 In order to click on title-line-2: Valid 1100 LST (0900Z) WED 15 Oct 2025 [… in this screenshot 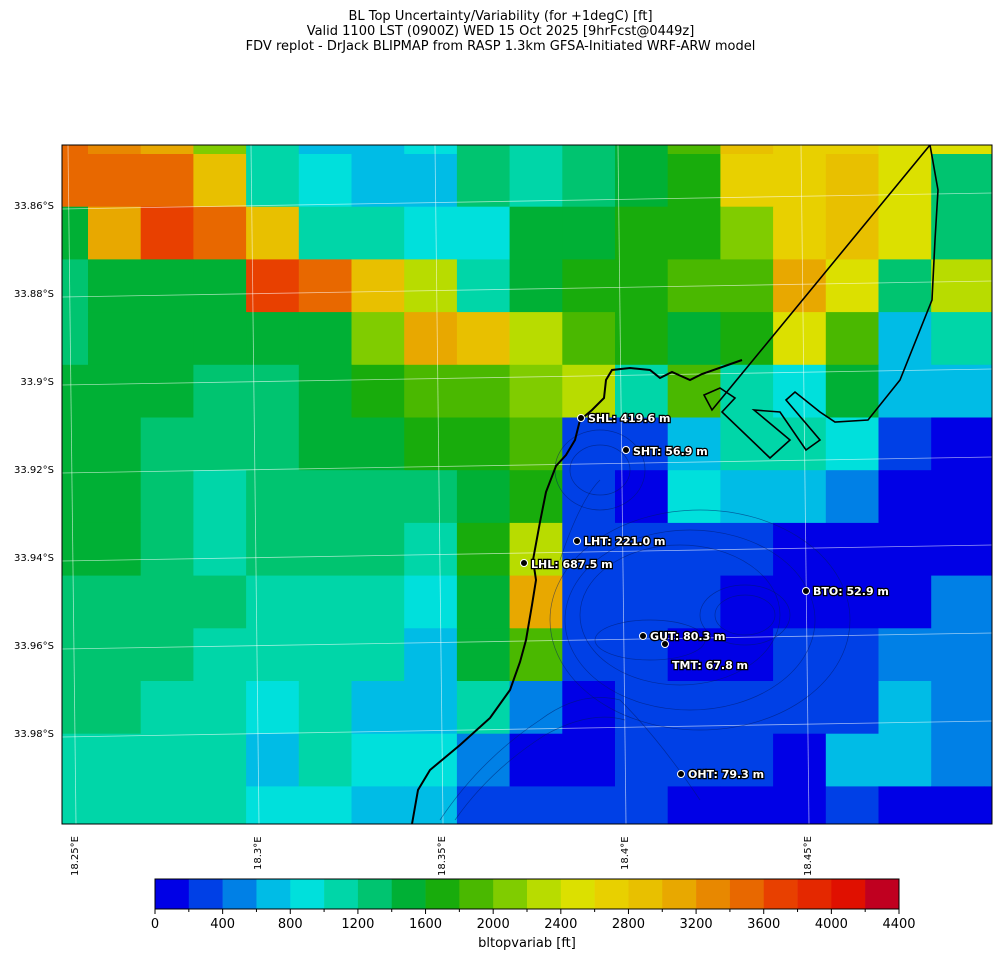, I will do `click(500, 31)`.